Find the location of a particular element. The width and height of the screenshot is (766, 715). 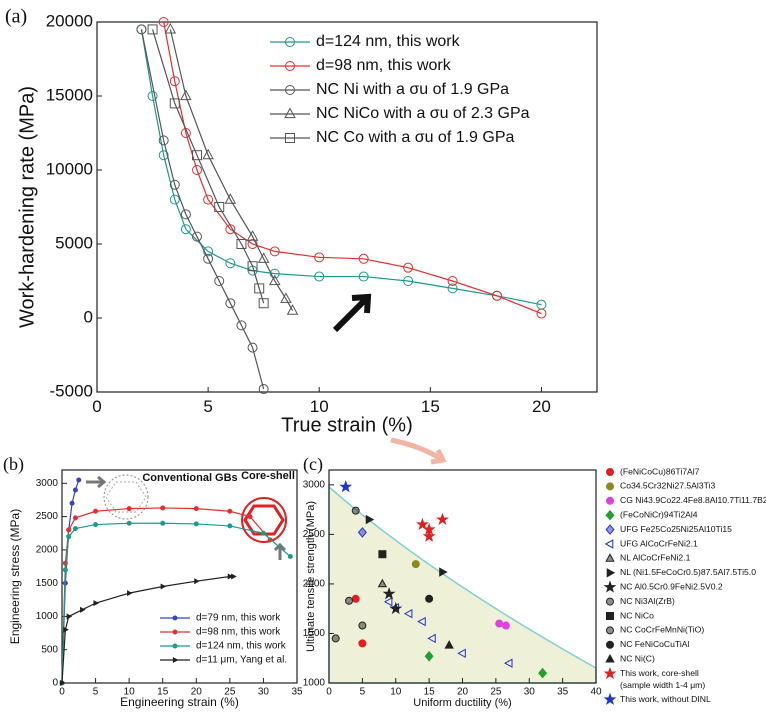

legend-label: Co34.5Cr32Ni27.5Al3Ti3 is located at coordinates (667, 486).